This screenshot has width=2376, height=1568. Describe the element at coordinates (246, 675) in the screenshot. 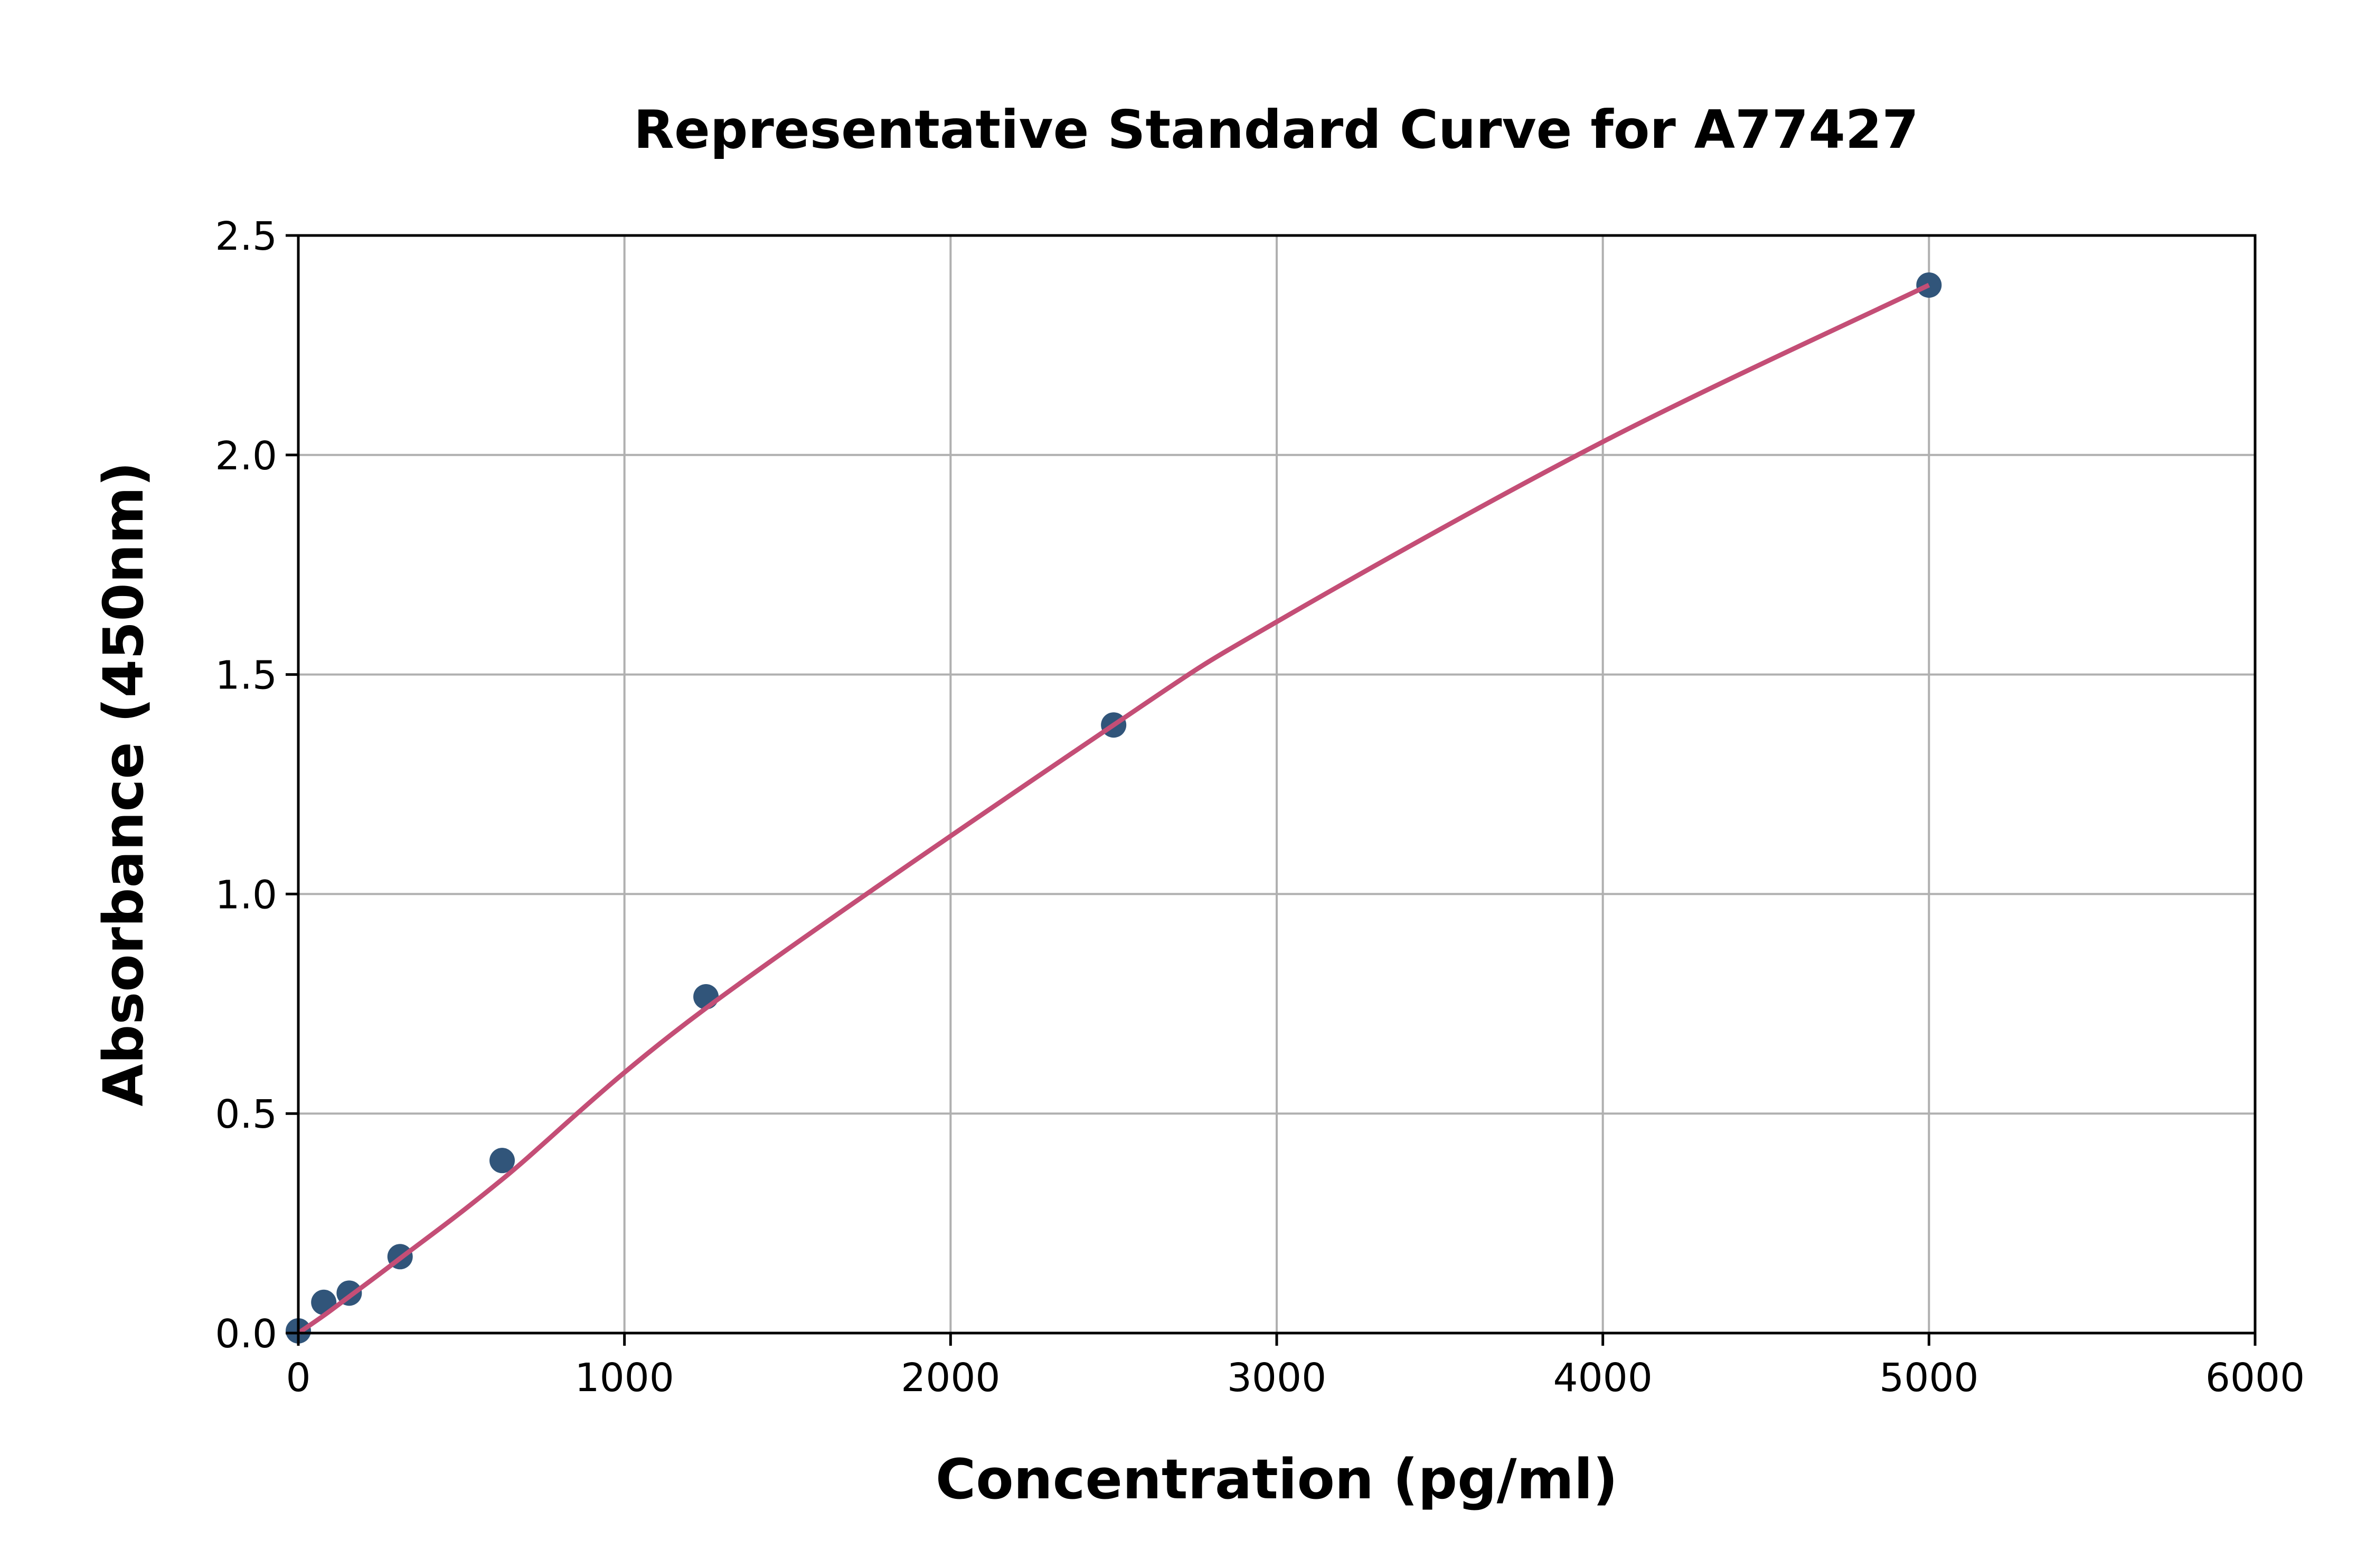

I see `y-tick-label: 1.5` at that location.